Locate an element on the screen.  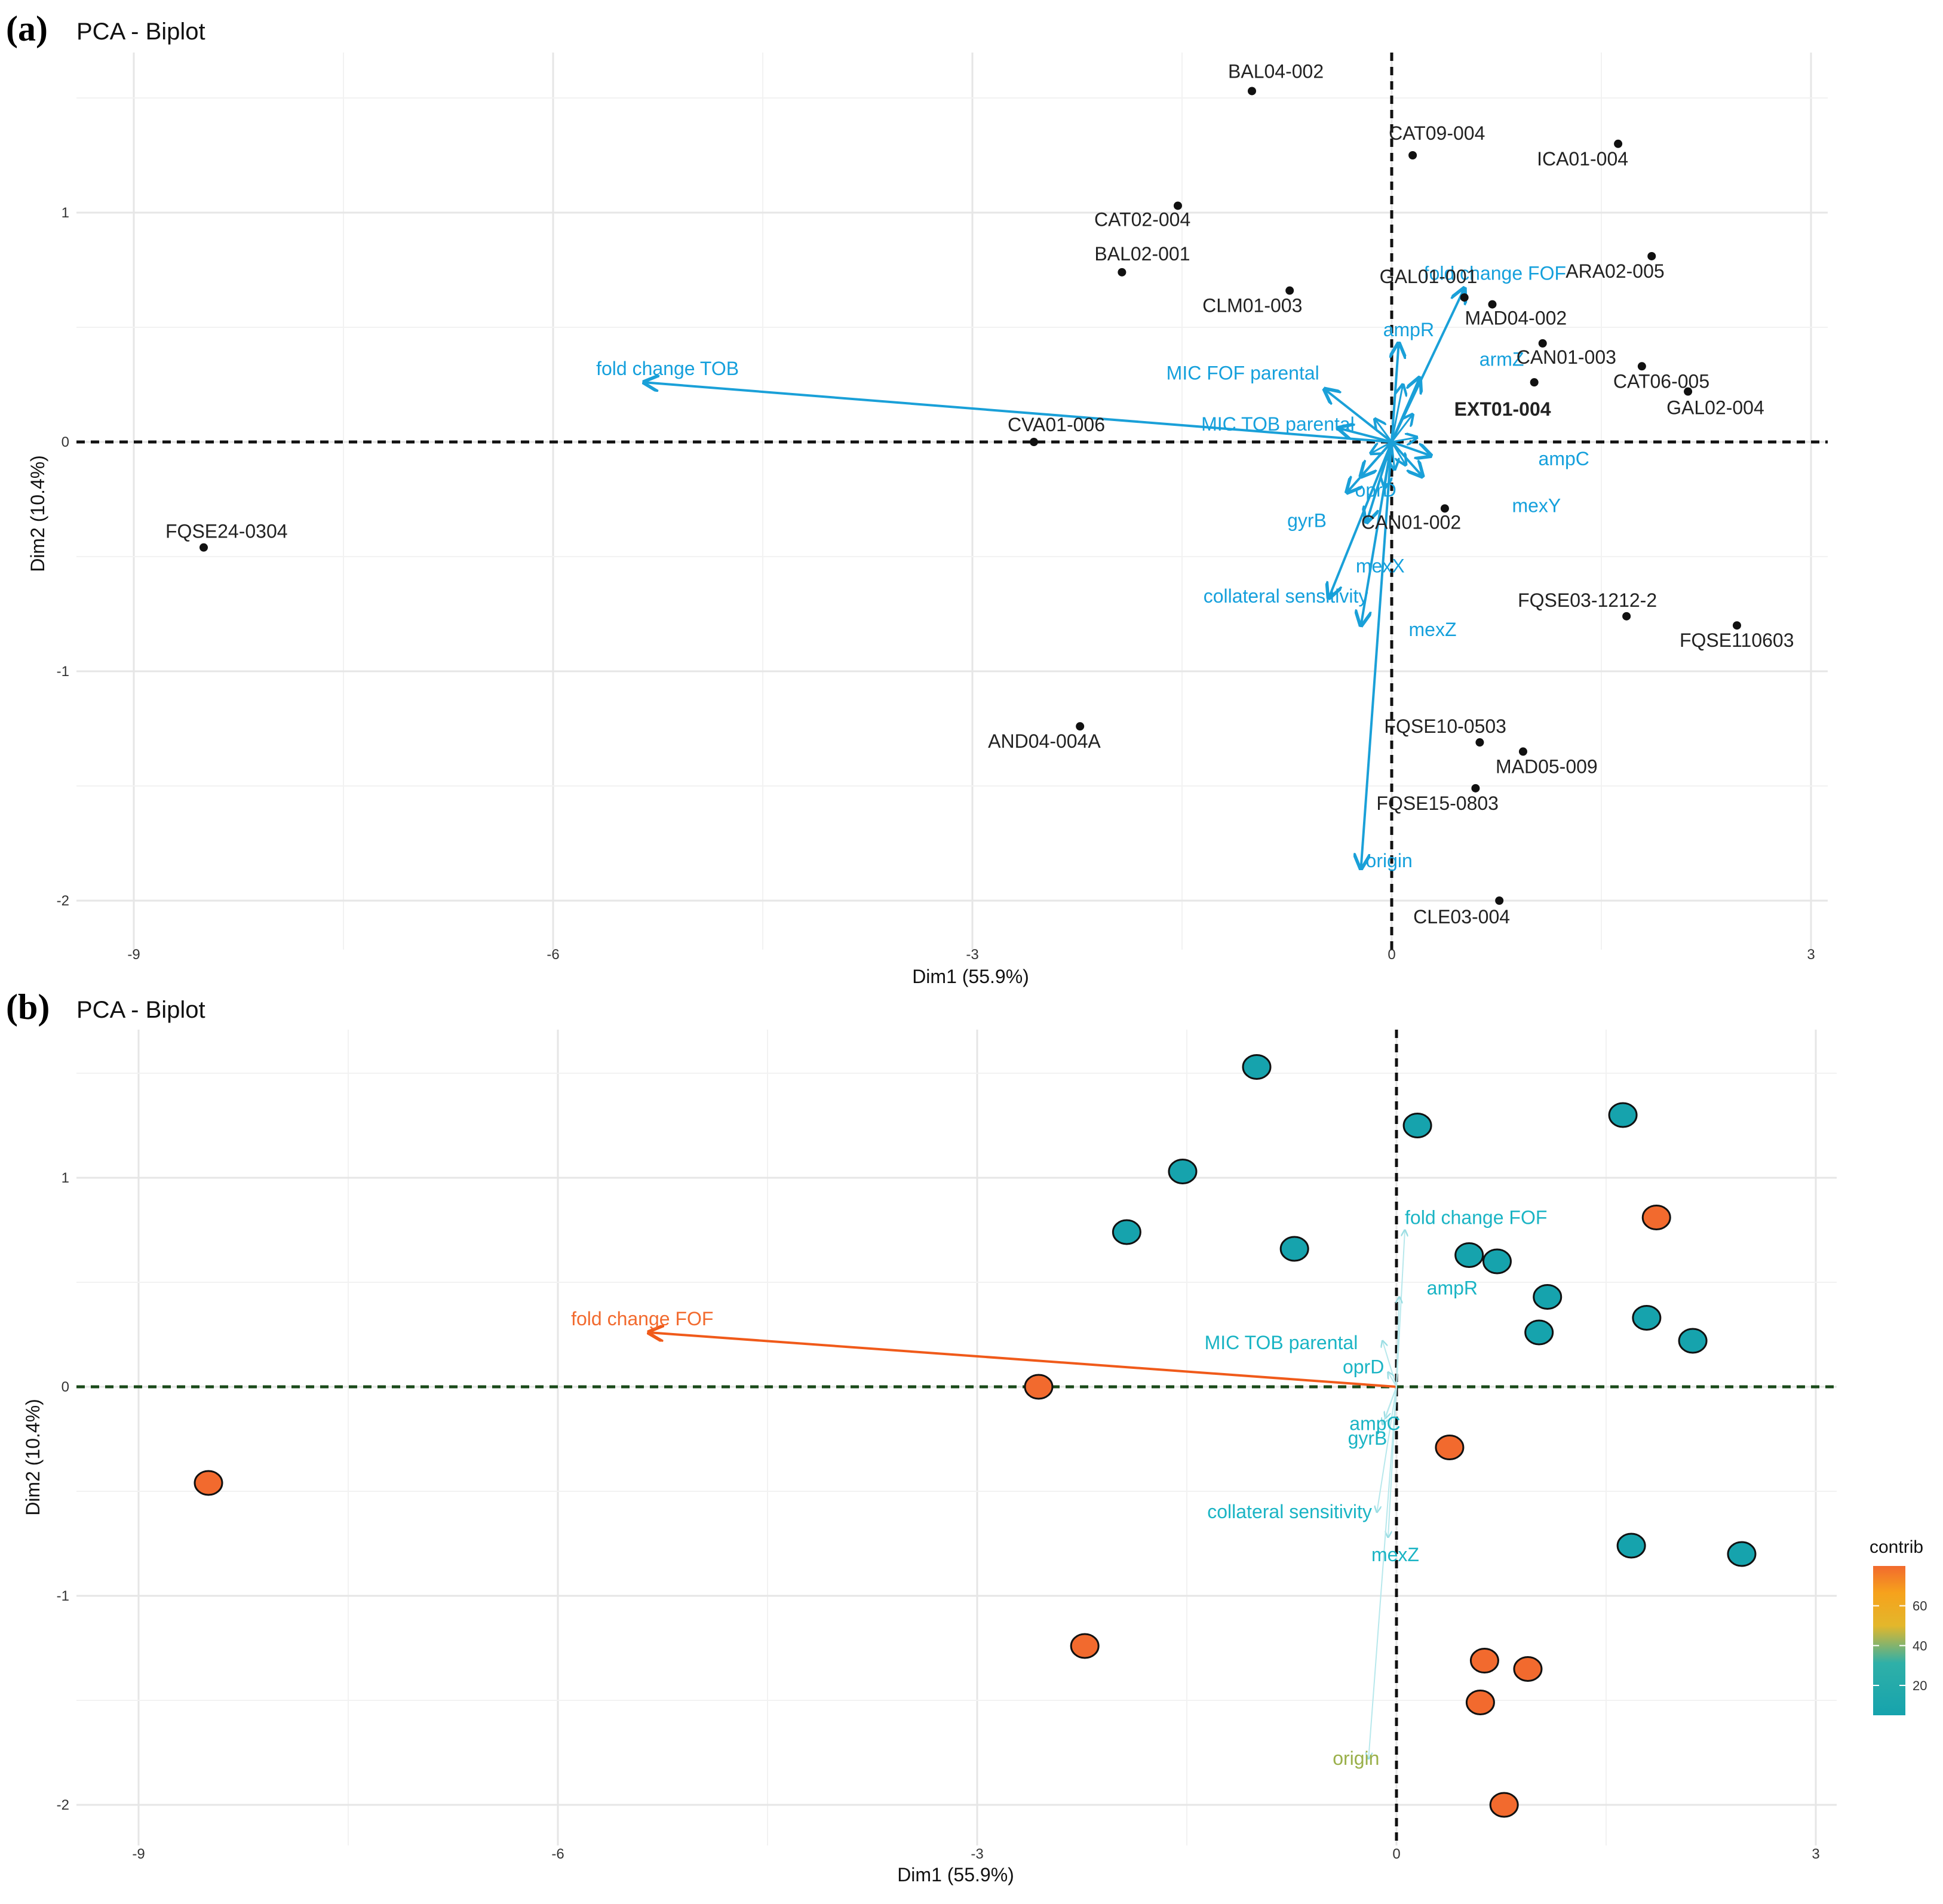
individual-label: CAN01-002 is located at coordinates (1411, 522).